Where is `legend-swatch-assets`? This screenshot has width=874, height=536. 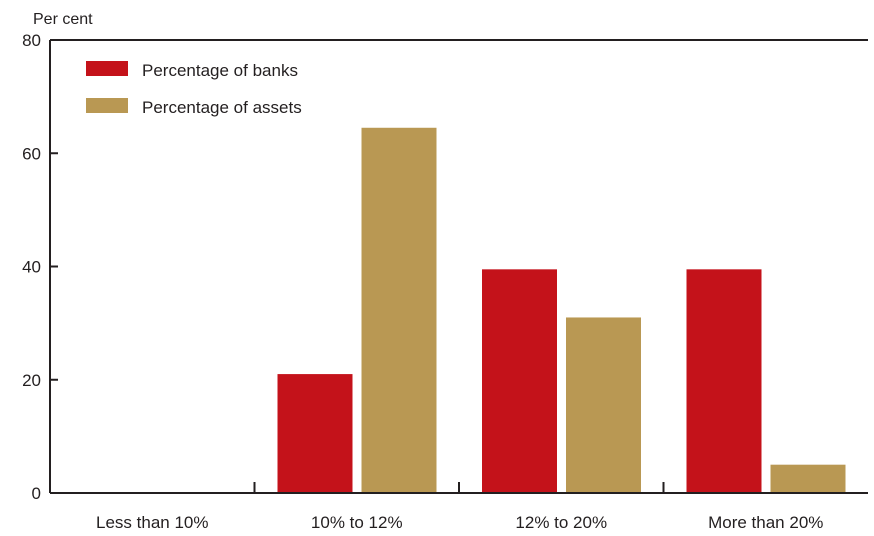
legend-swatch-assets is located at coordinates (107, 105).